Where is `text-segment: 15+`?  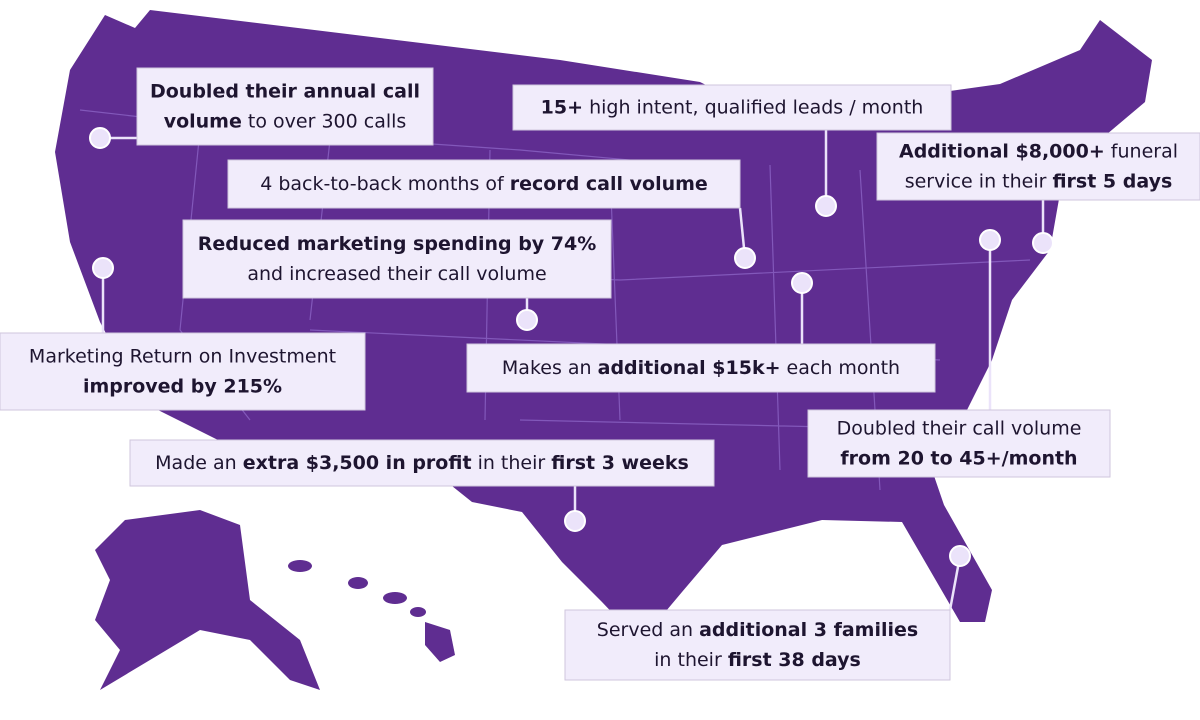
text-segment: 15+ is located at coordinates (562, 107).